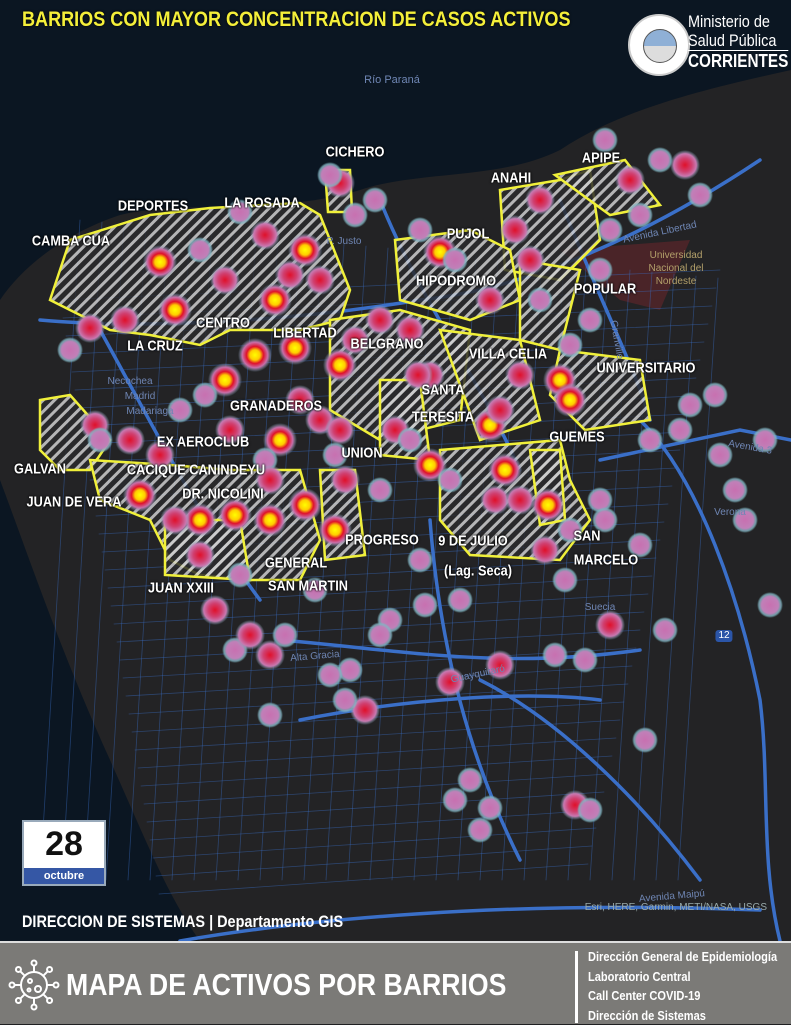 Image resolution: width=791 pixels, height=1025 pixels. Describe the element at coordinates (344, 242) in the screenshot. I see `street-label: P. Justo` at that location.